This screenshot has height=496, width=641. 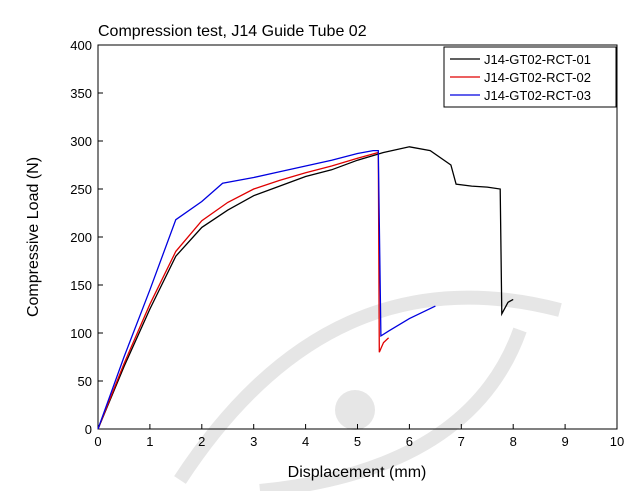 I want to click on y-tick-label: 150, so click(x=81, y=285).